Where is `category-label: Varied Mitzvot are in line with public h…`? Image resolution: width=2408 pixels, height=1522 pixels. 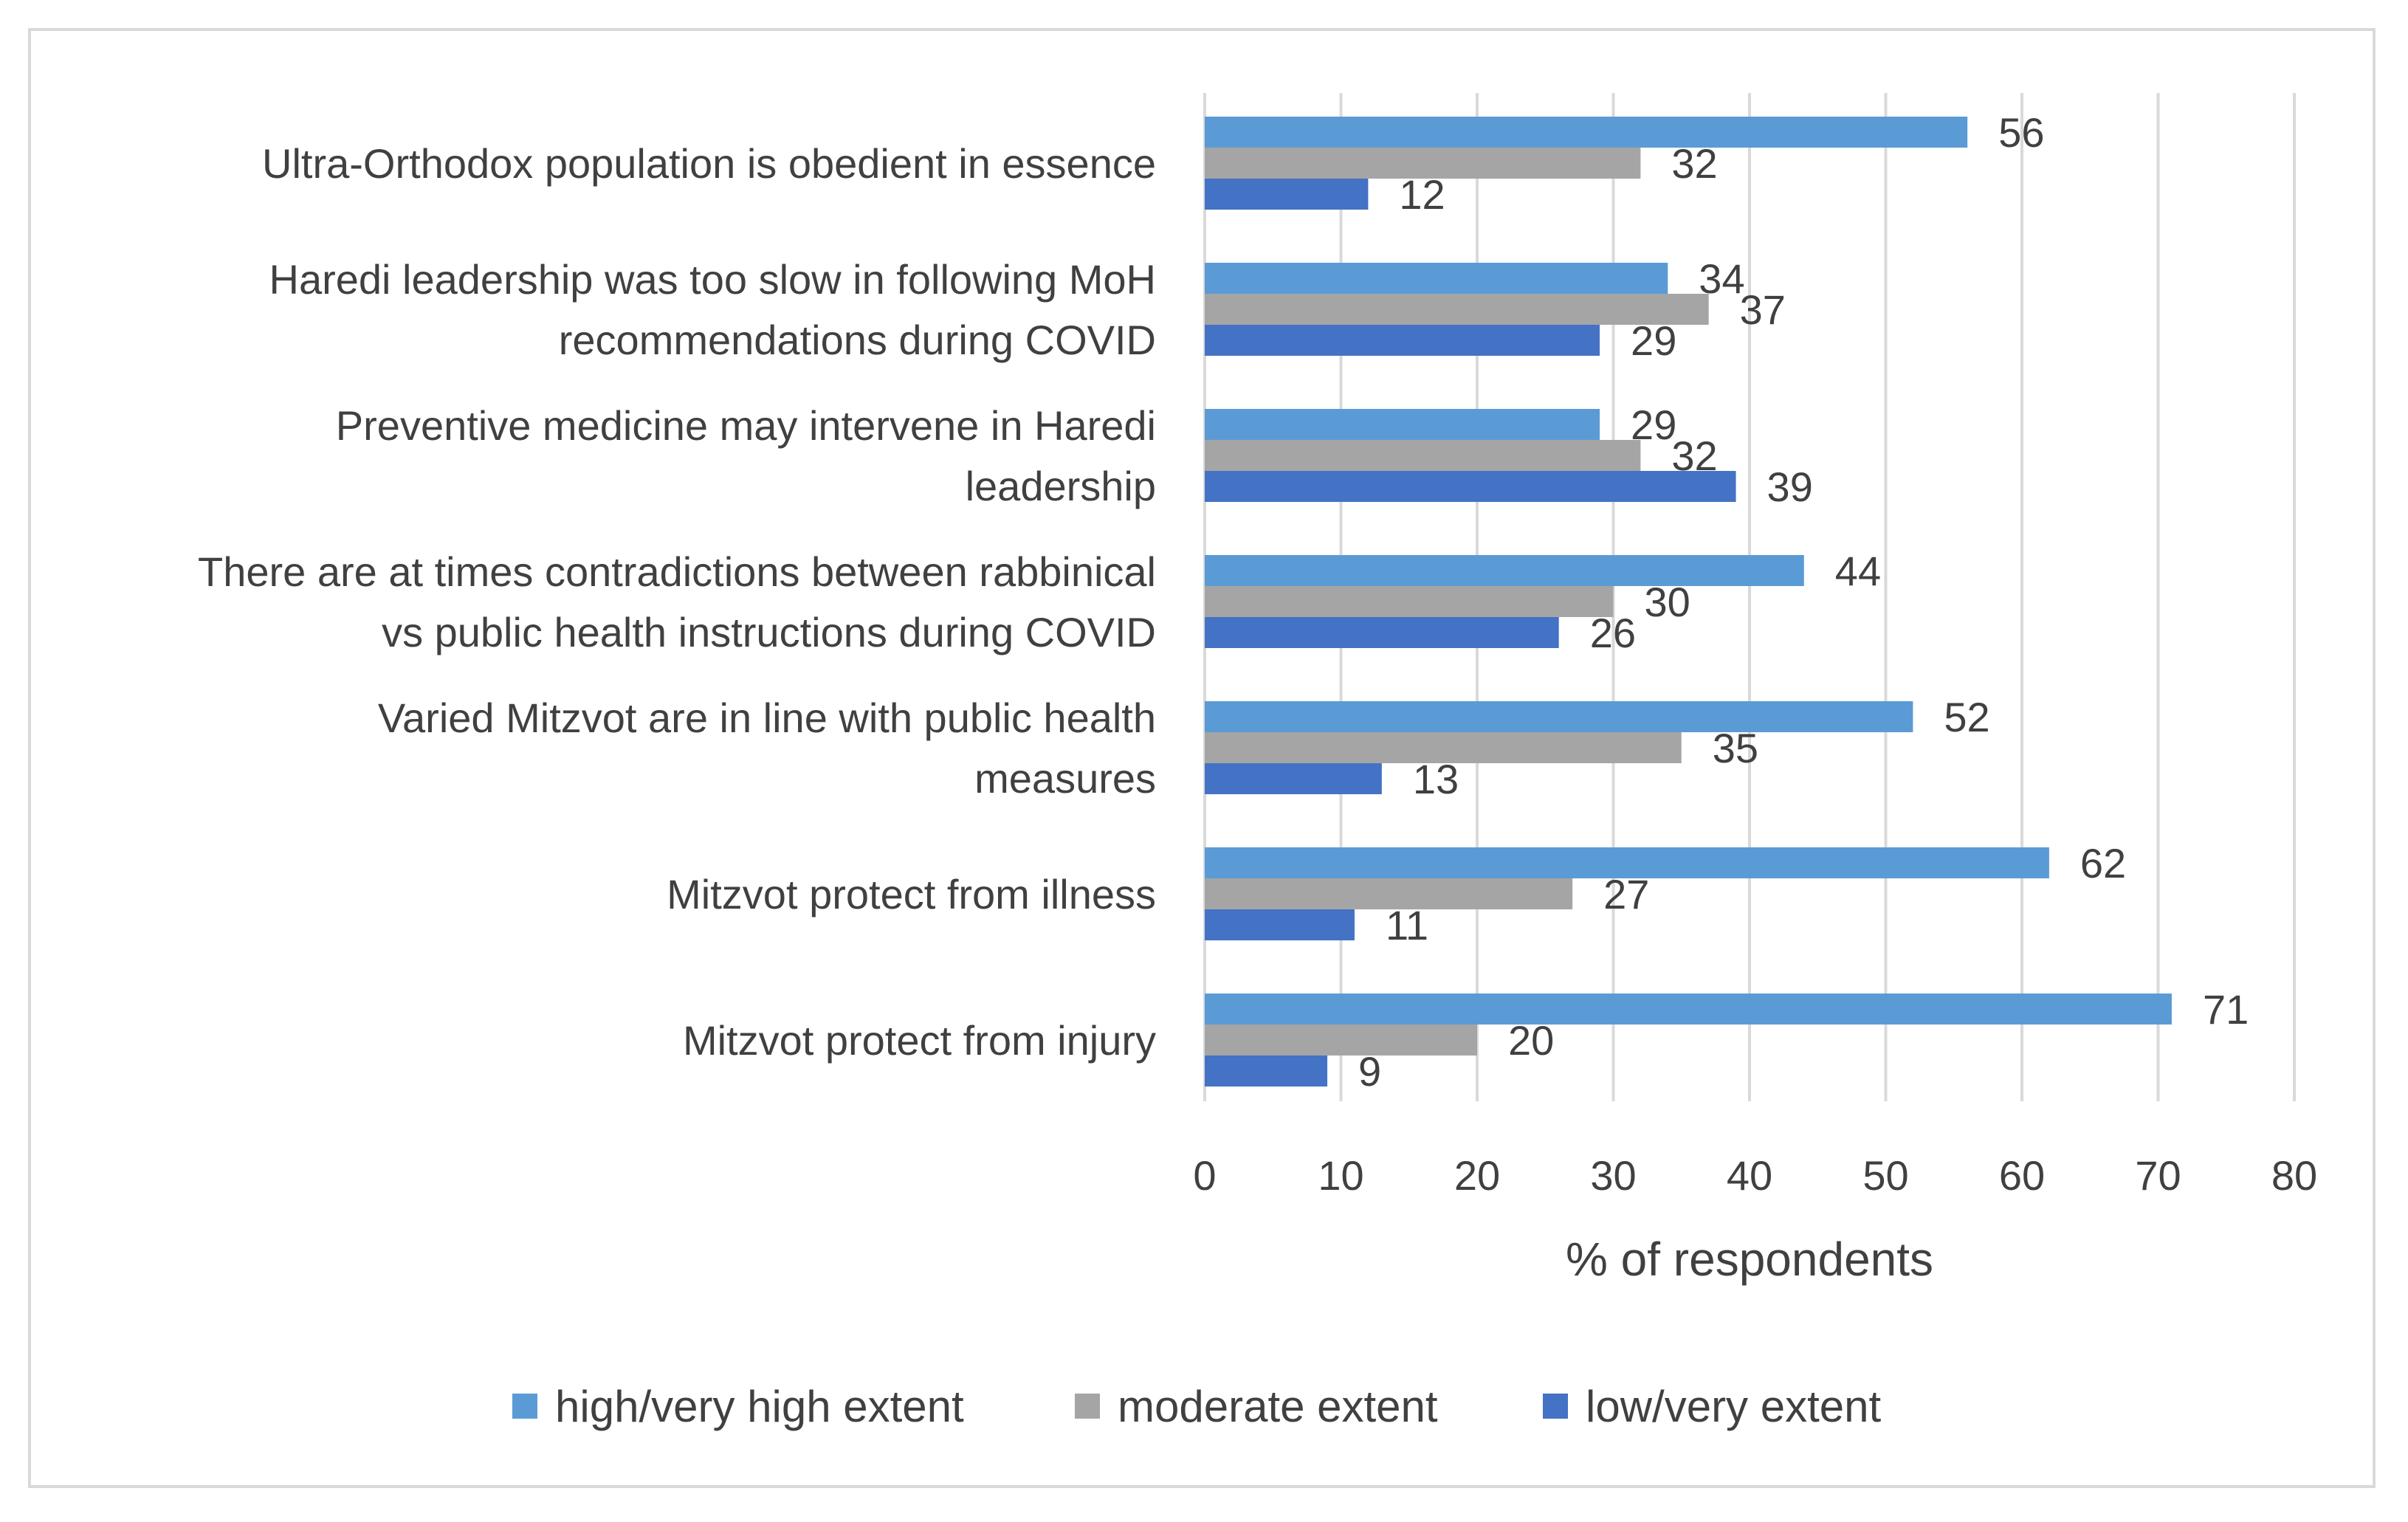
category-label: Varied Mitzvot are in line with public h… is located at coordinates (767, 718).